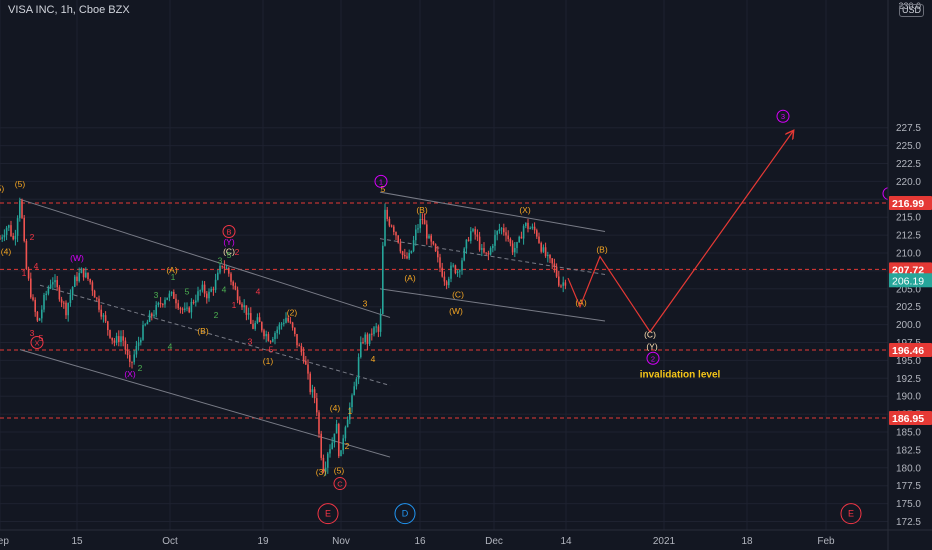 The width and height of the screenshot is (932, 550). Describe the element at coordinates (909, 6) in the screenshot. I see `y-tick-label: 230.0` at that location.